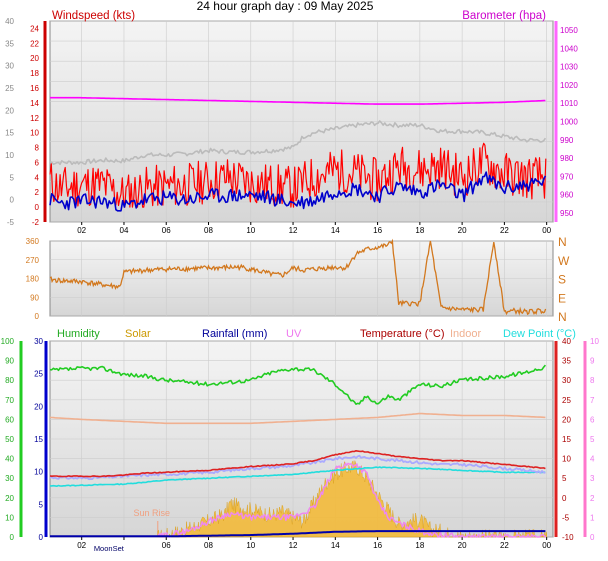 The width and height of the screenshot is (608, 561). What do you see at coordinates (9, 66) in the screenshot?
I see `wind-outer-tick-label: 30` at bounding box center [9, 66].